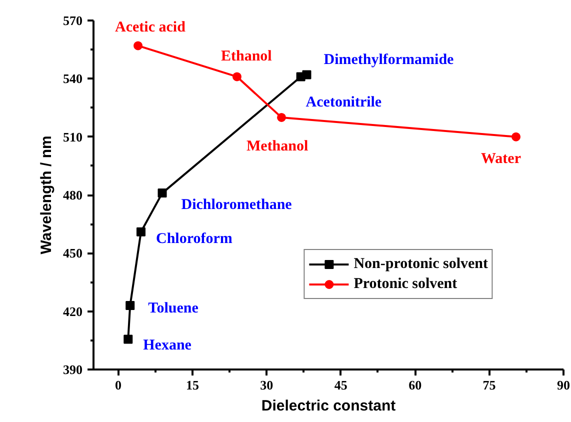 The height and width of the screenshot is (422, 571). Describe the element at coordinates (389, 60) in the screenshot. I see `data-label: Dimethylformamide` at that location.